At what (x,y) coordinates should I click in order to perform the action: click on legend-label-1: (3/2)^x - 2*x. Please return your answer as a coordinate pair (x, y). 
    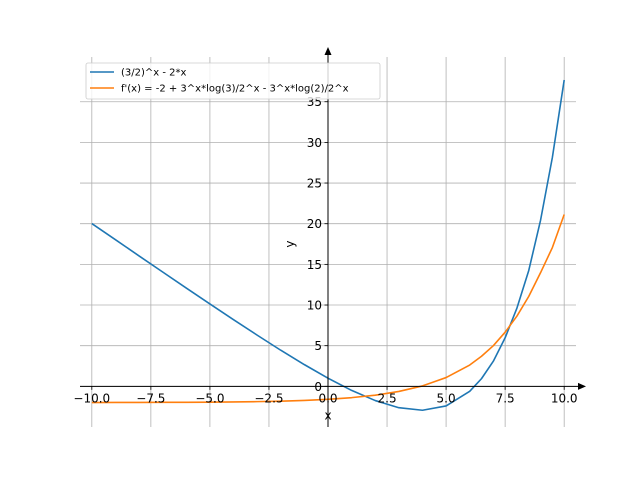
    Looking at the image, I should click on (154, 73).